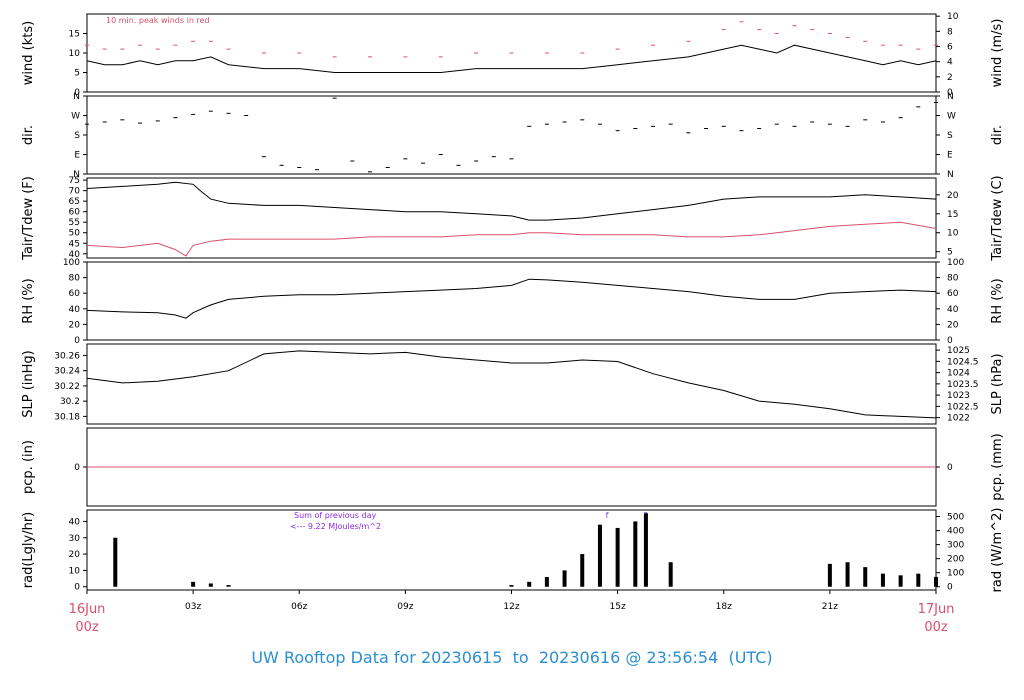 This screenshot has width=1024, height=700. Describe the element at coordinates (950, 156) in the screenshot. I see `y-tick-label-right: E` at that location.